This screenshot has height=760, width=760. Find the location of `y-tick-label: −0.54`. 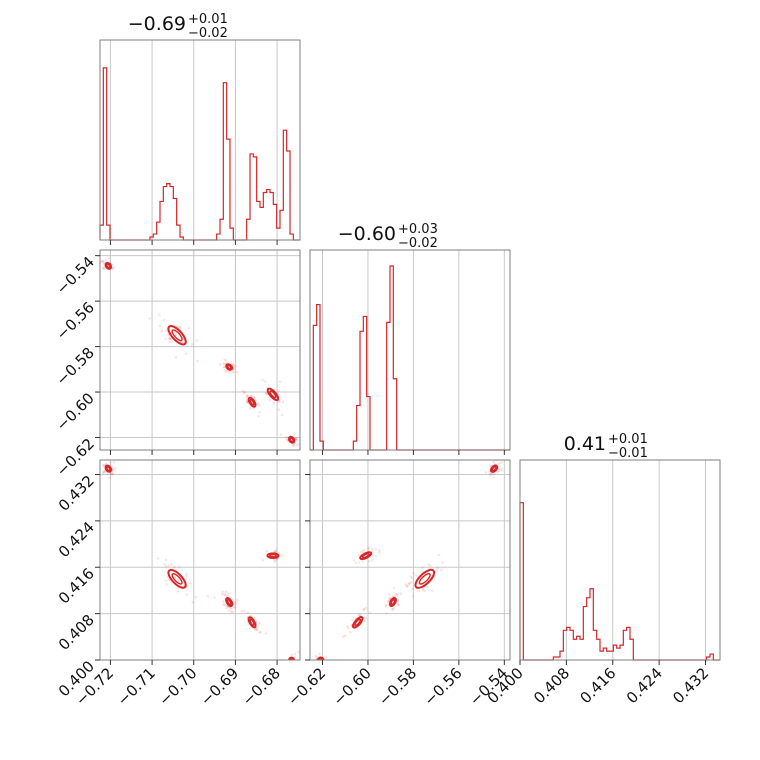

y-tick-label: −0.54 is located at coordinates (75, 275).